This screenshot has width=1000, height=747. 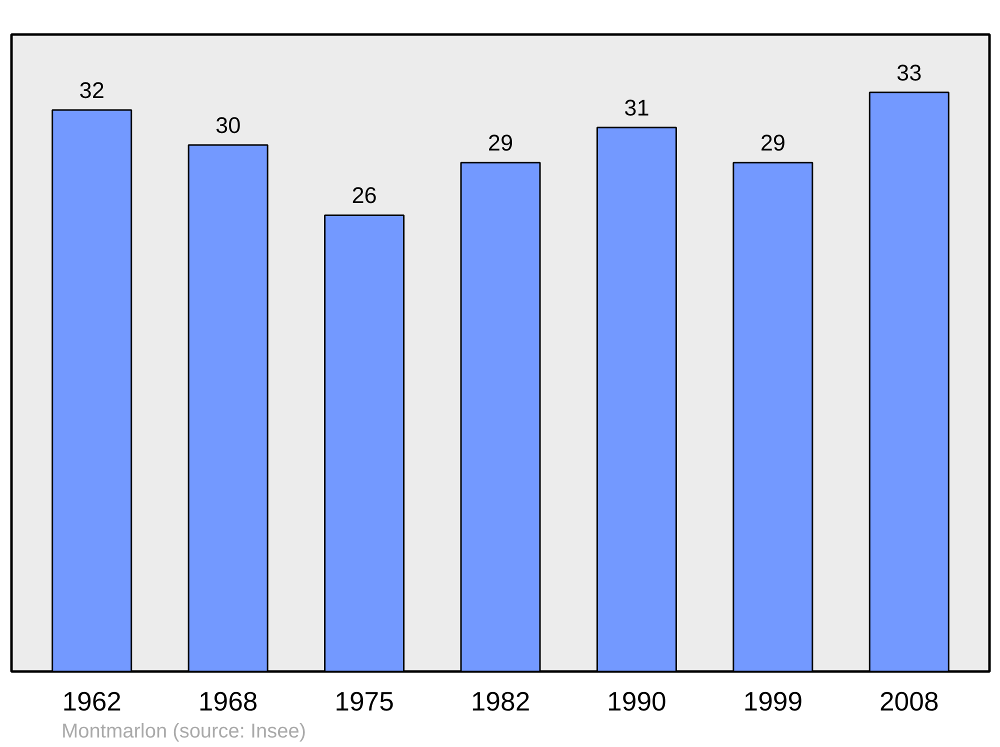 I want to click on x-tick-label: 1982, so click(x=500, y=701).